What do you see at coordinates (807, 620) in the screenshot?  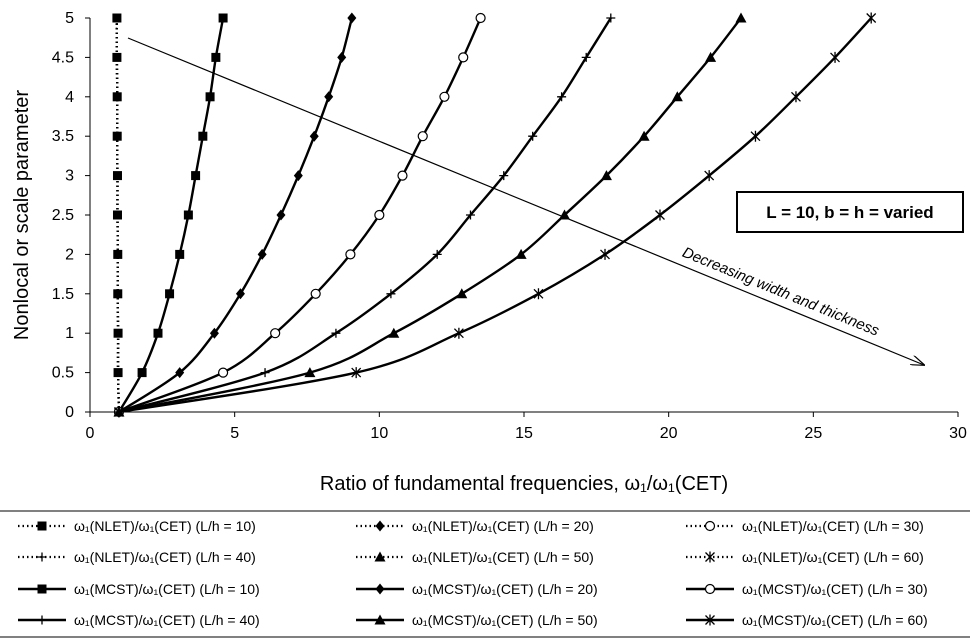 I see `legend-item: ω₁(MCST)/ω₁(CET) (L/h = 60)` at bounding box center [807, 620].